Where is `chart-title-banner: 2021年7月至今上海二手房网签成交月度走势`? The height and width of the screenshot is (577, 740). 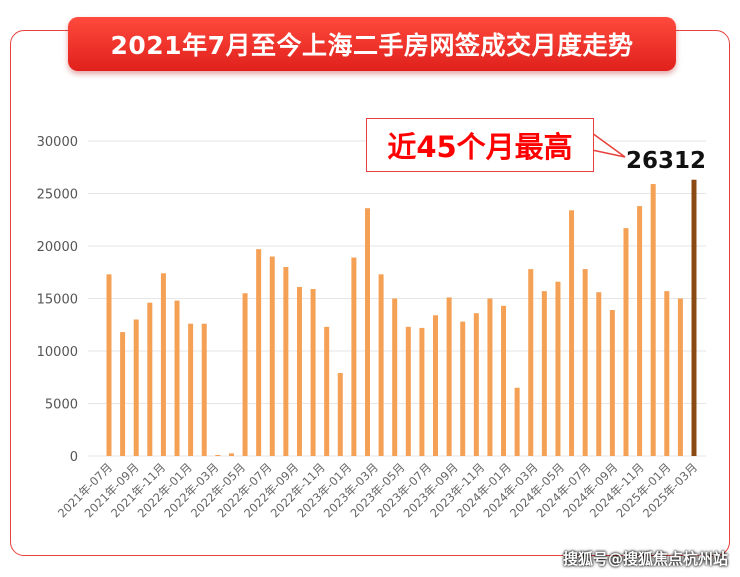 chart-title-banner: 2021年7月至今上海二手房网签成交月度走势 is located at coordinates (372, 44).